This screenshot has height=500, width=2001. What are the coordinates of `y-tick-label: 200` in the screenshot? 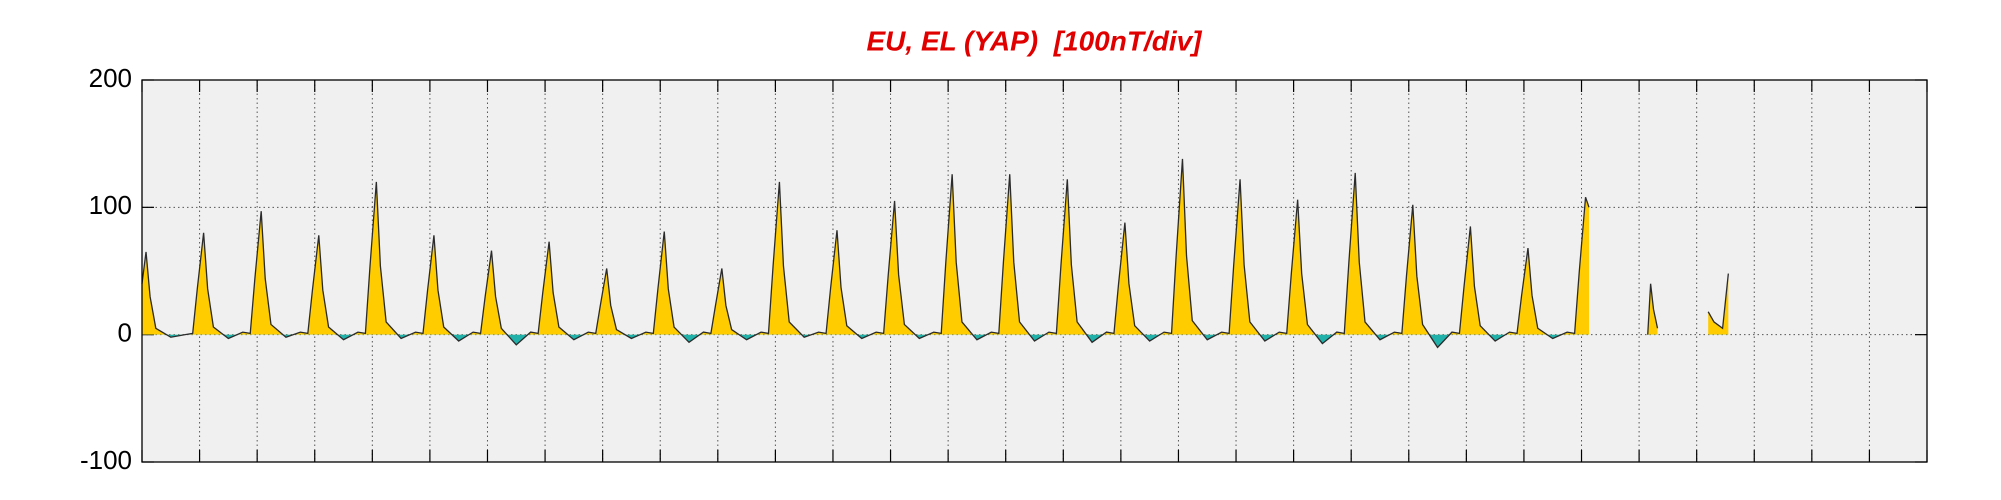 It's located at (110, 78).